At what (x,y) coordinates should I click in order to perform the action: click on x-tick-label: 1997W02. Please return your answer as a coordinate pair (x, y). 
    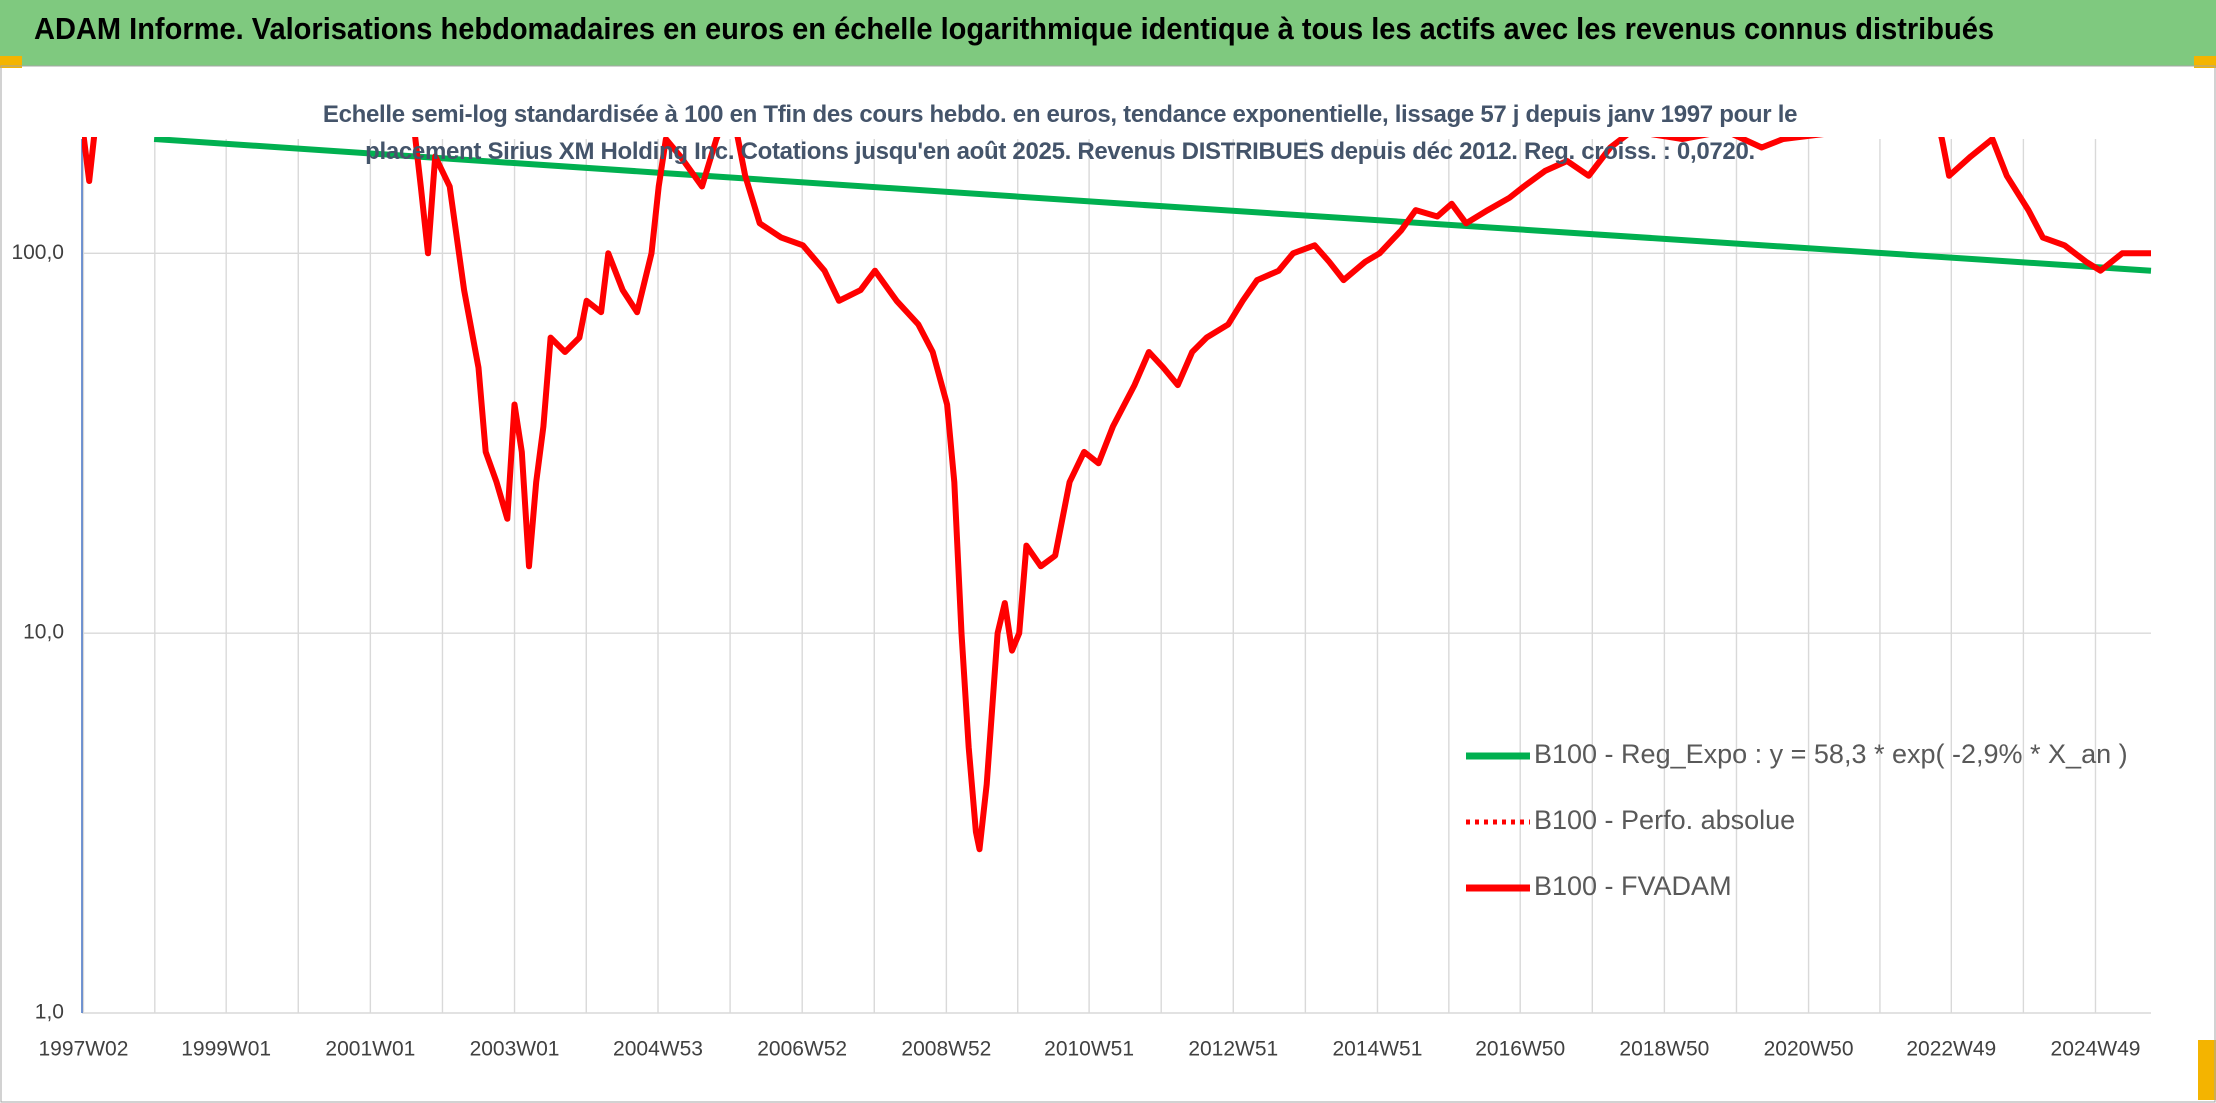
    Looking at the image, I should click on (83, 1049).